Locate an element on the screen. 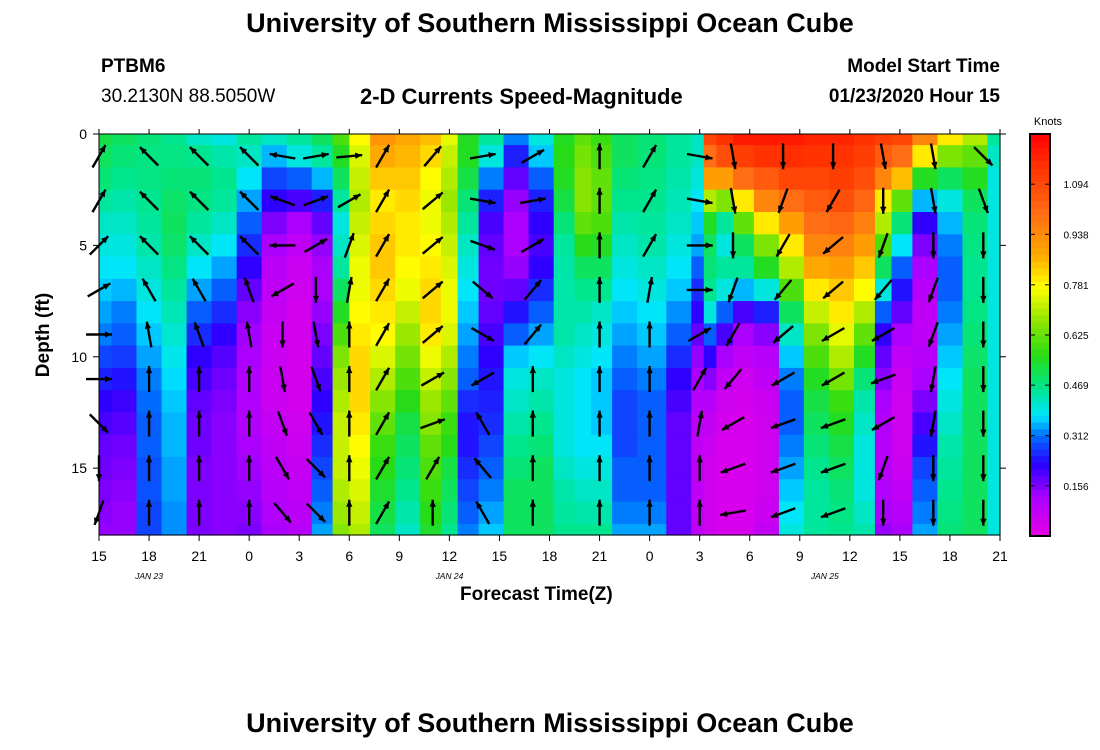  x-tick-label: 18 is located at coordinates (950, 556).